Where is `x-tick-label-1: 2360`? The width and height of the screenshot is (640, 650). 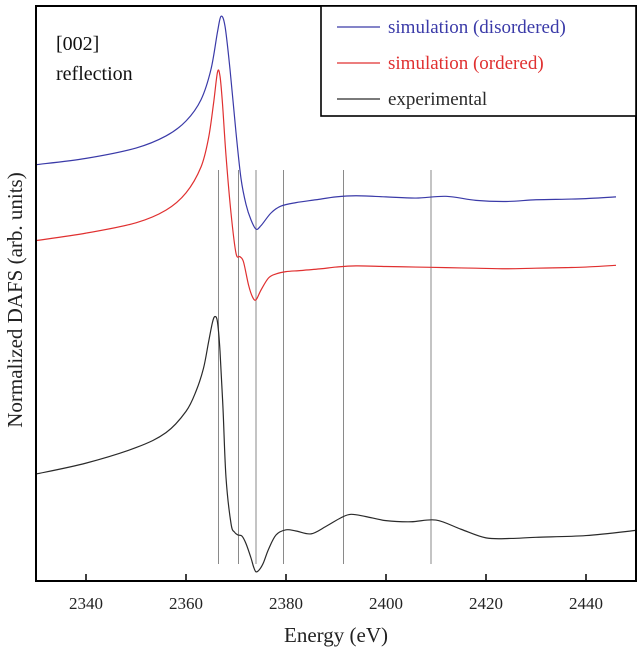 x-tick-label-1: 2360 is located at coordinates (186, 603).